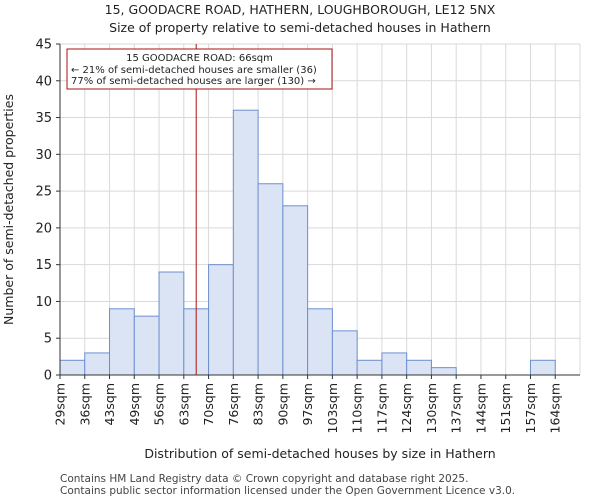  Describe the element at coordinates (208, 404) in the screenshot. I see `x-tick-label: 70sqm` at that location.